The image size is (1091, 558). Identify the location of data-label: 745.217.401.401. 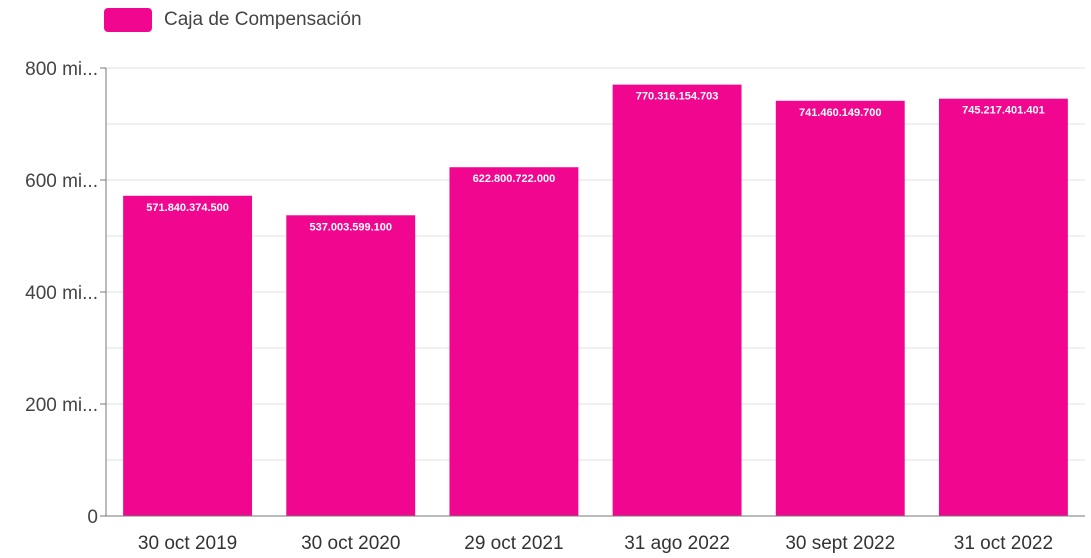
(1003, 111).